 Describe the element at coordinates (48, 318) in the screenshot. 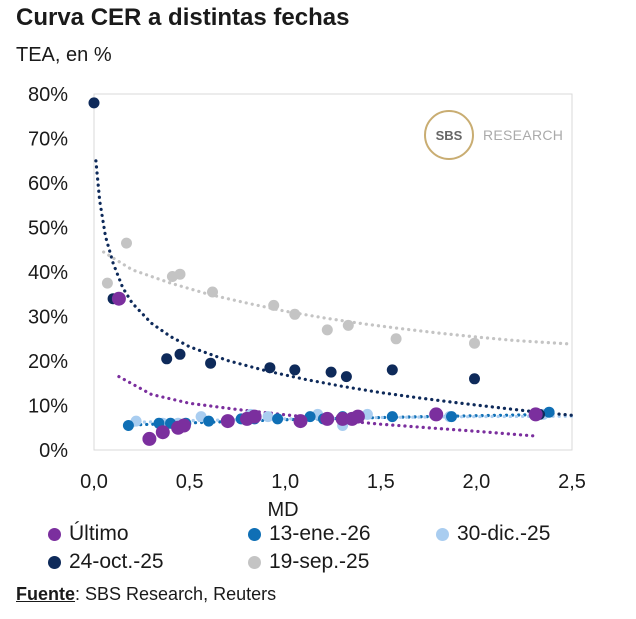

I see `y-tick-label: 30%` at that location.